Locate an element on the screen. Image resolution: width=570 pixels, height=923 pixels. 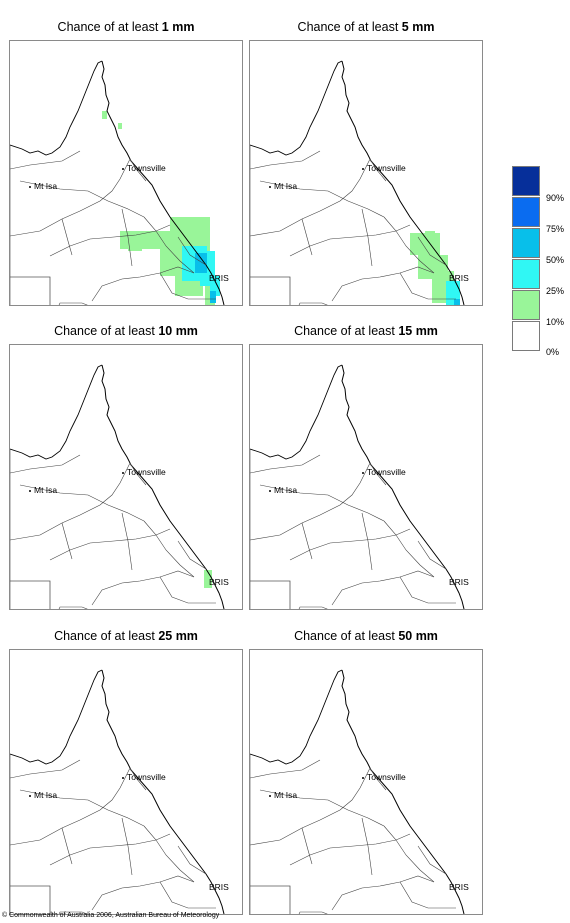
panel-title: Chance of at least 10 mm is located at coordinates (126, 331).